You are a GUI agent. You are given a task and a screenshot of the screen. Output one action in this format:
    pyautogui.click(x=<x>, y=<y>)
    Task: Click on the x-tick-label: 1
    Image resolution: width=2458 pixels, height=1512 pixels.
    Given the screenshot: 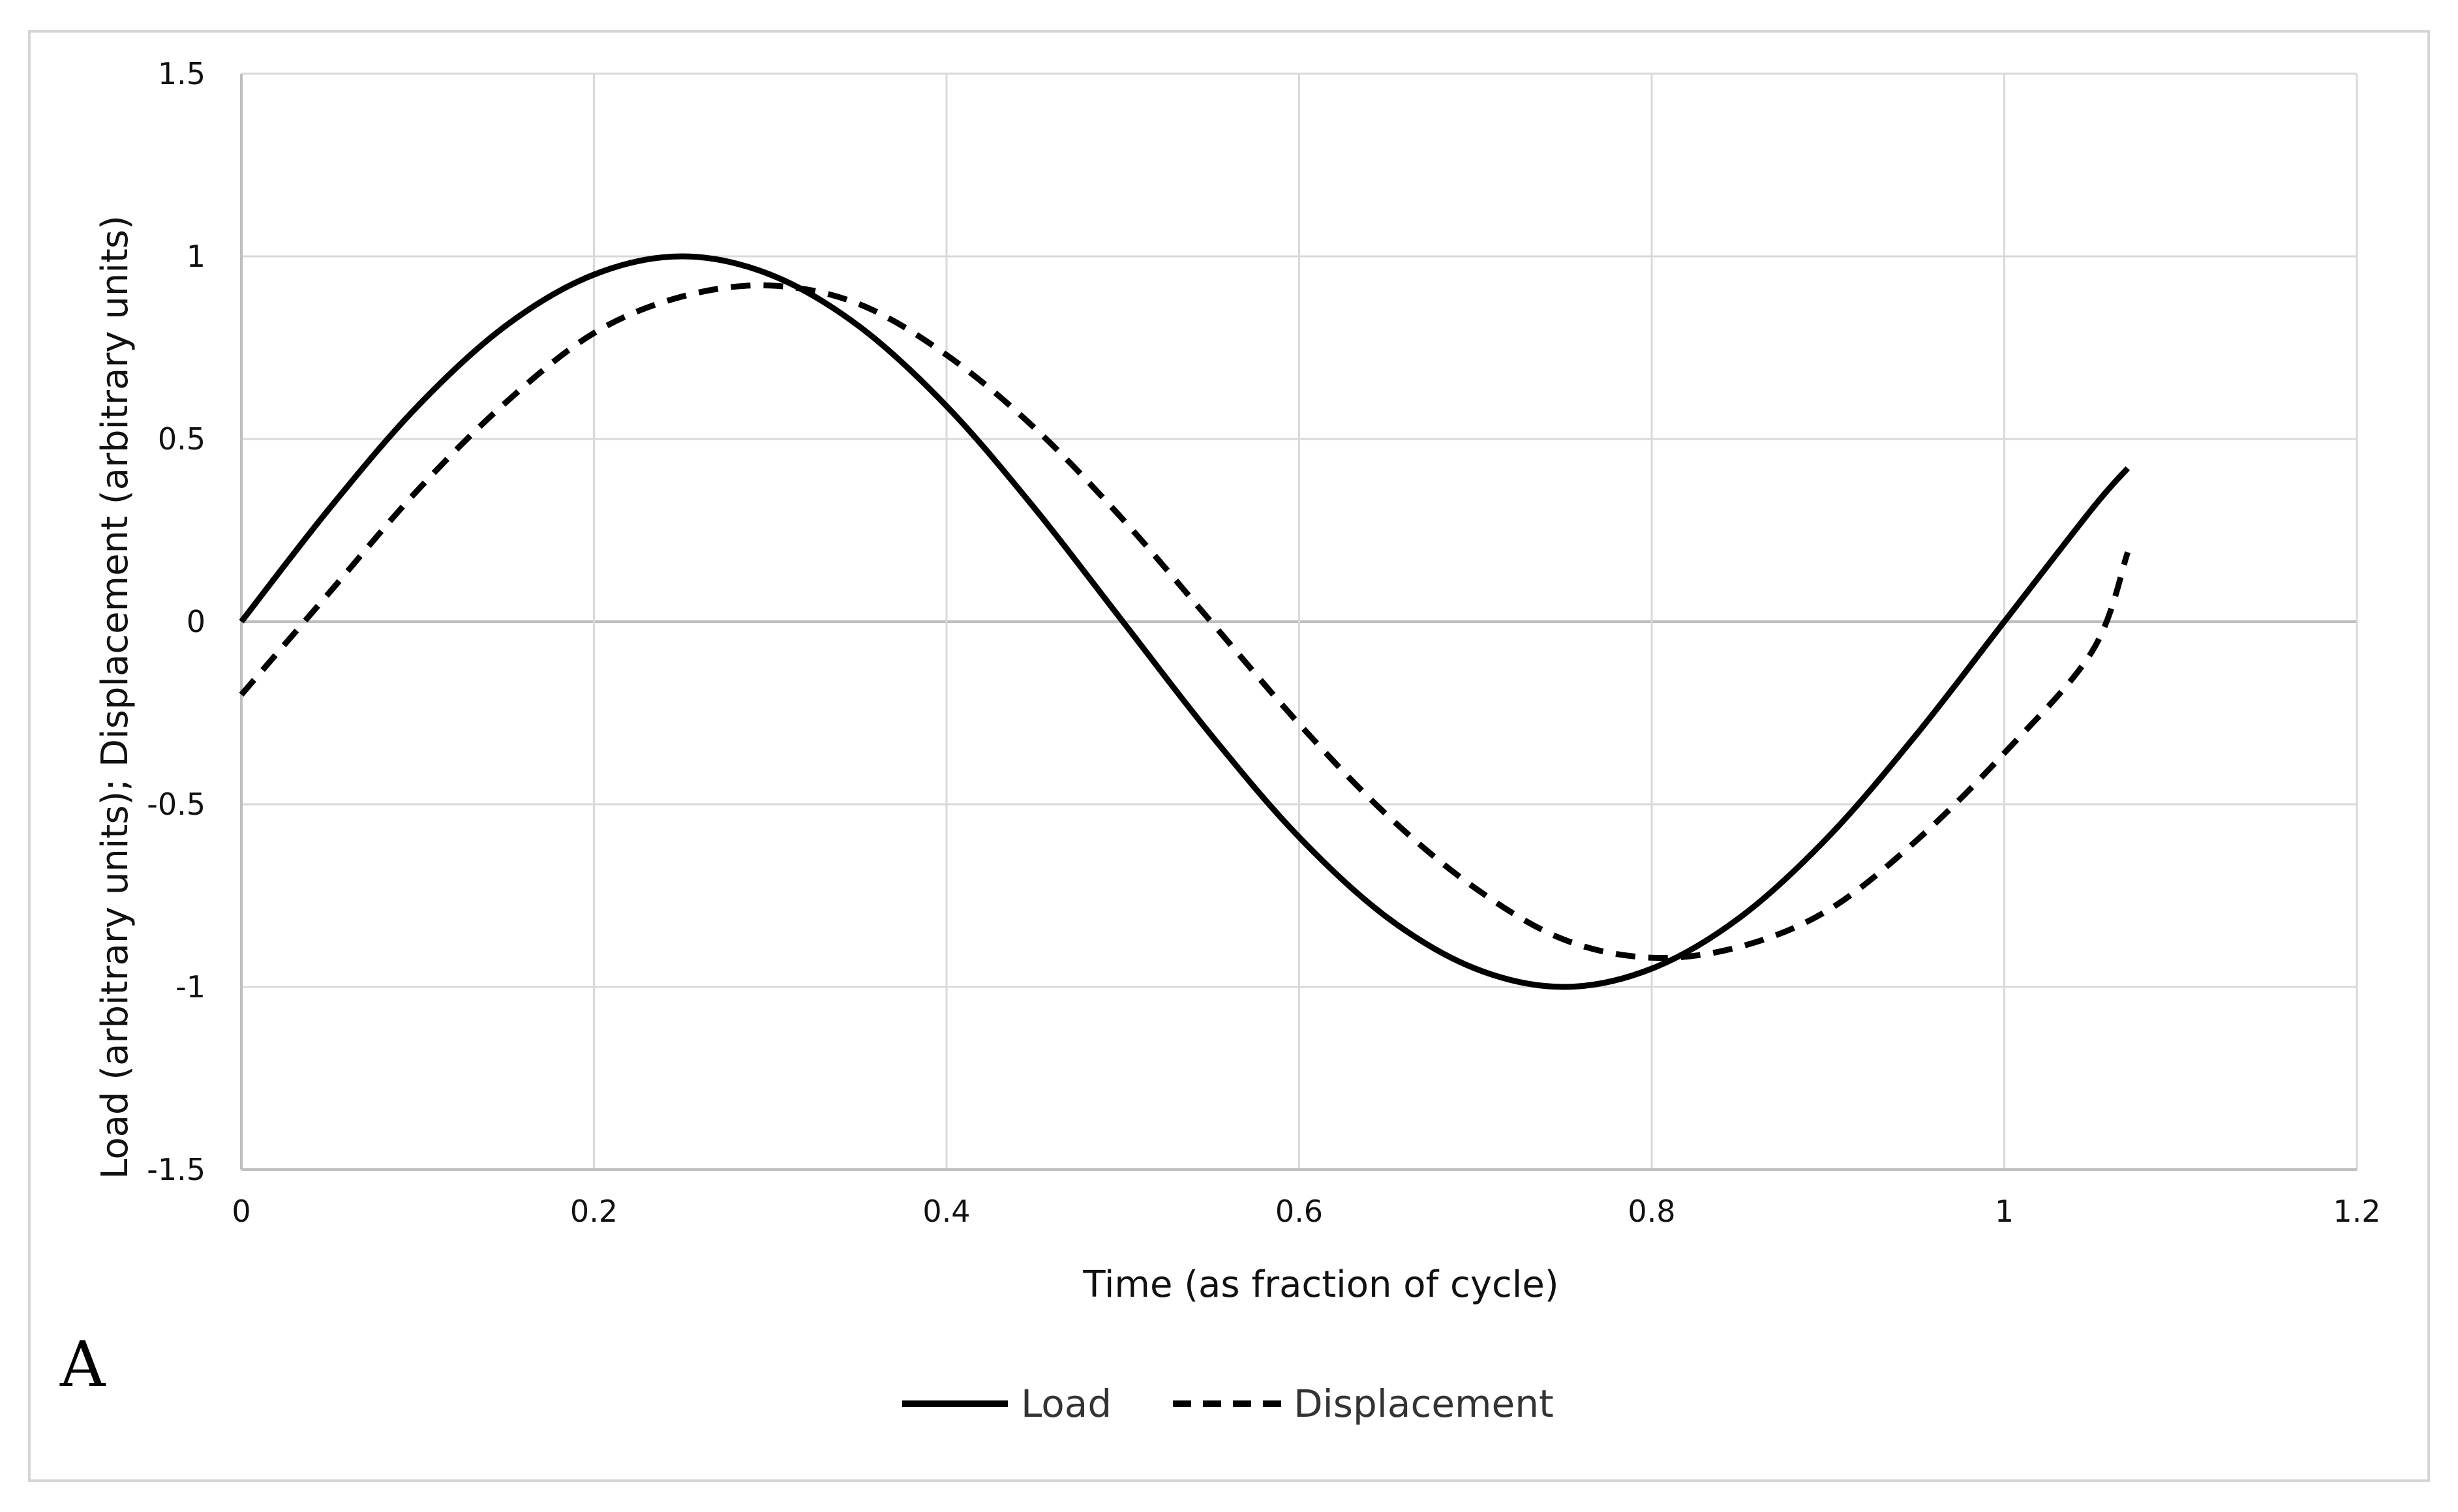 What is the action you would take?
    pyautogui.click(x=2005, y=1211)
    